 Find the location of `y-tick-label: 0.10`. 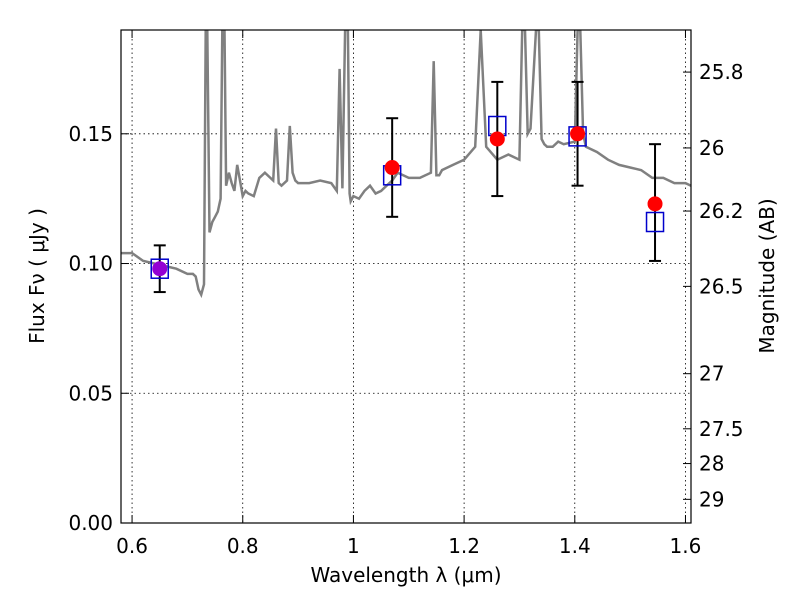

y-tick-label: 0.10 is located at coordinates (90, 264).